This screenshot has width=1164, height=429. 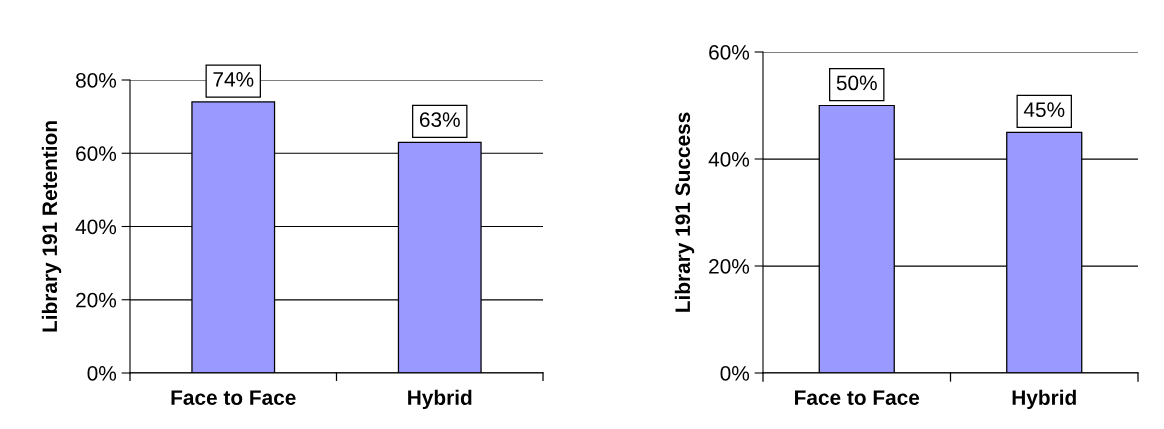 I want to click on y-tick-label: 80%, so click(x=96, y=80).